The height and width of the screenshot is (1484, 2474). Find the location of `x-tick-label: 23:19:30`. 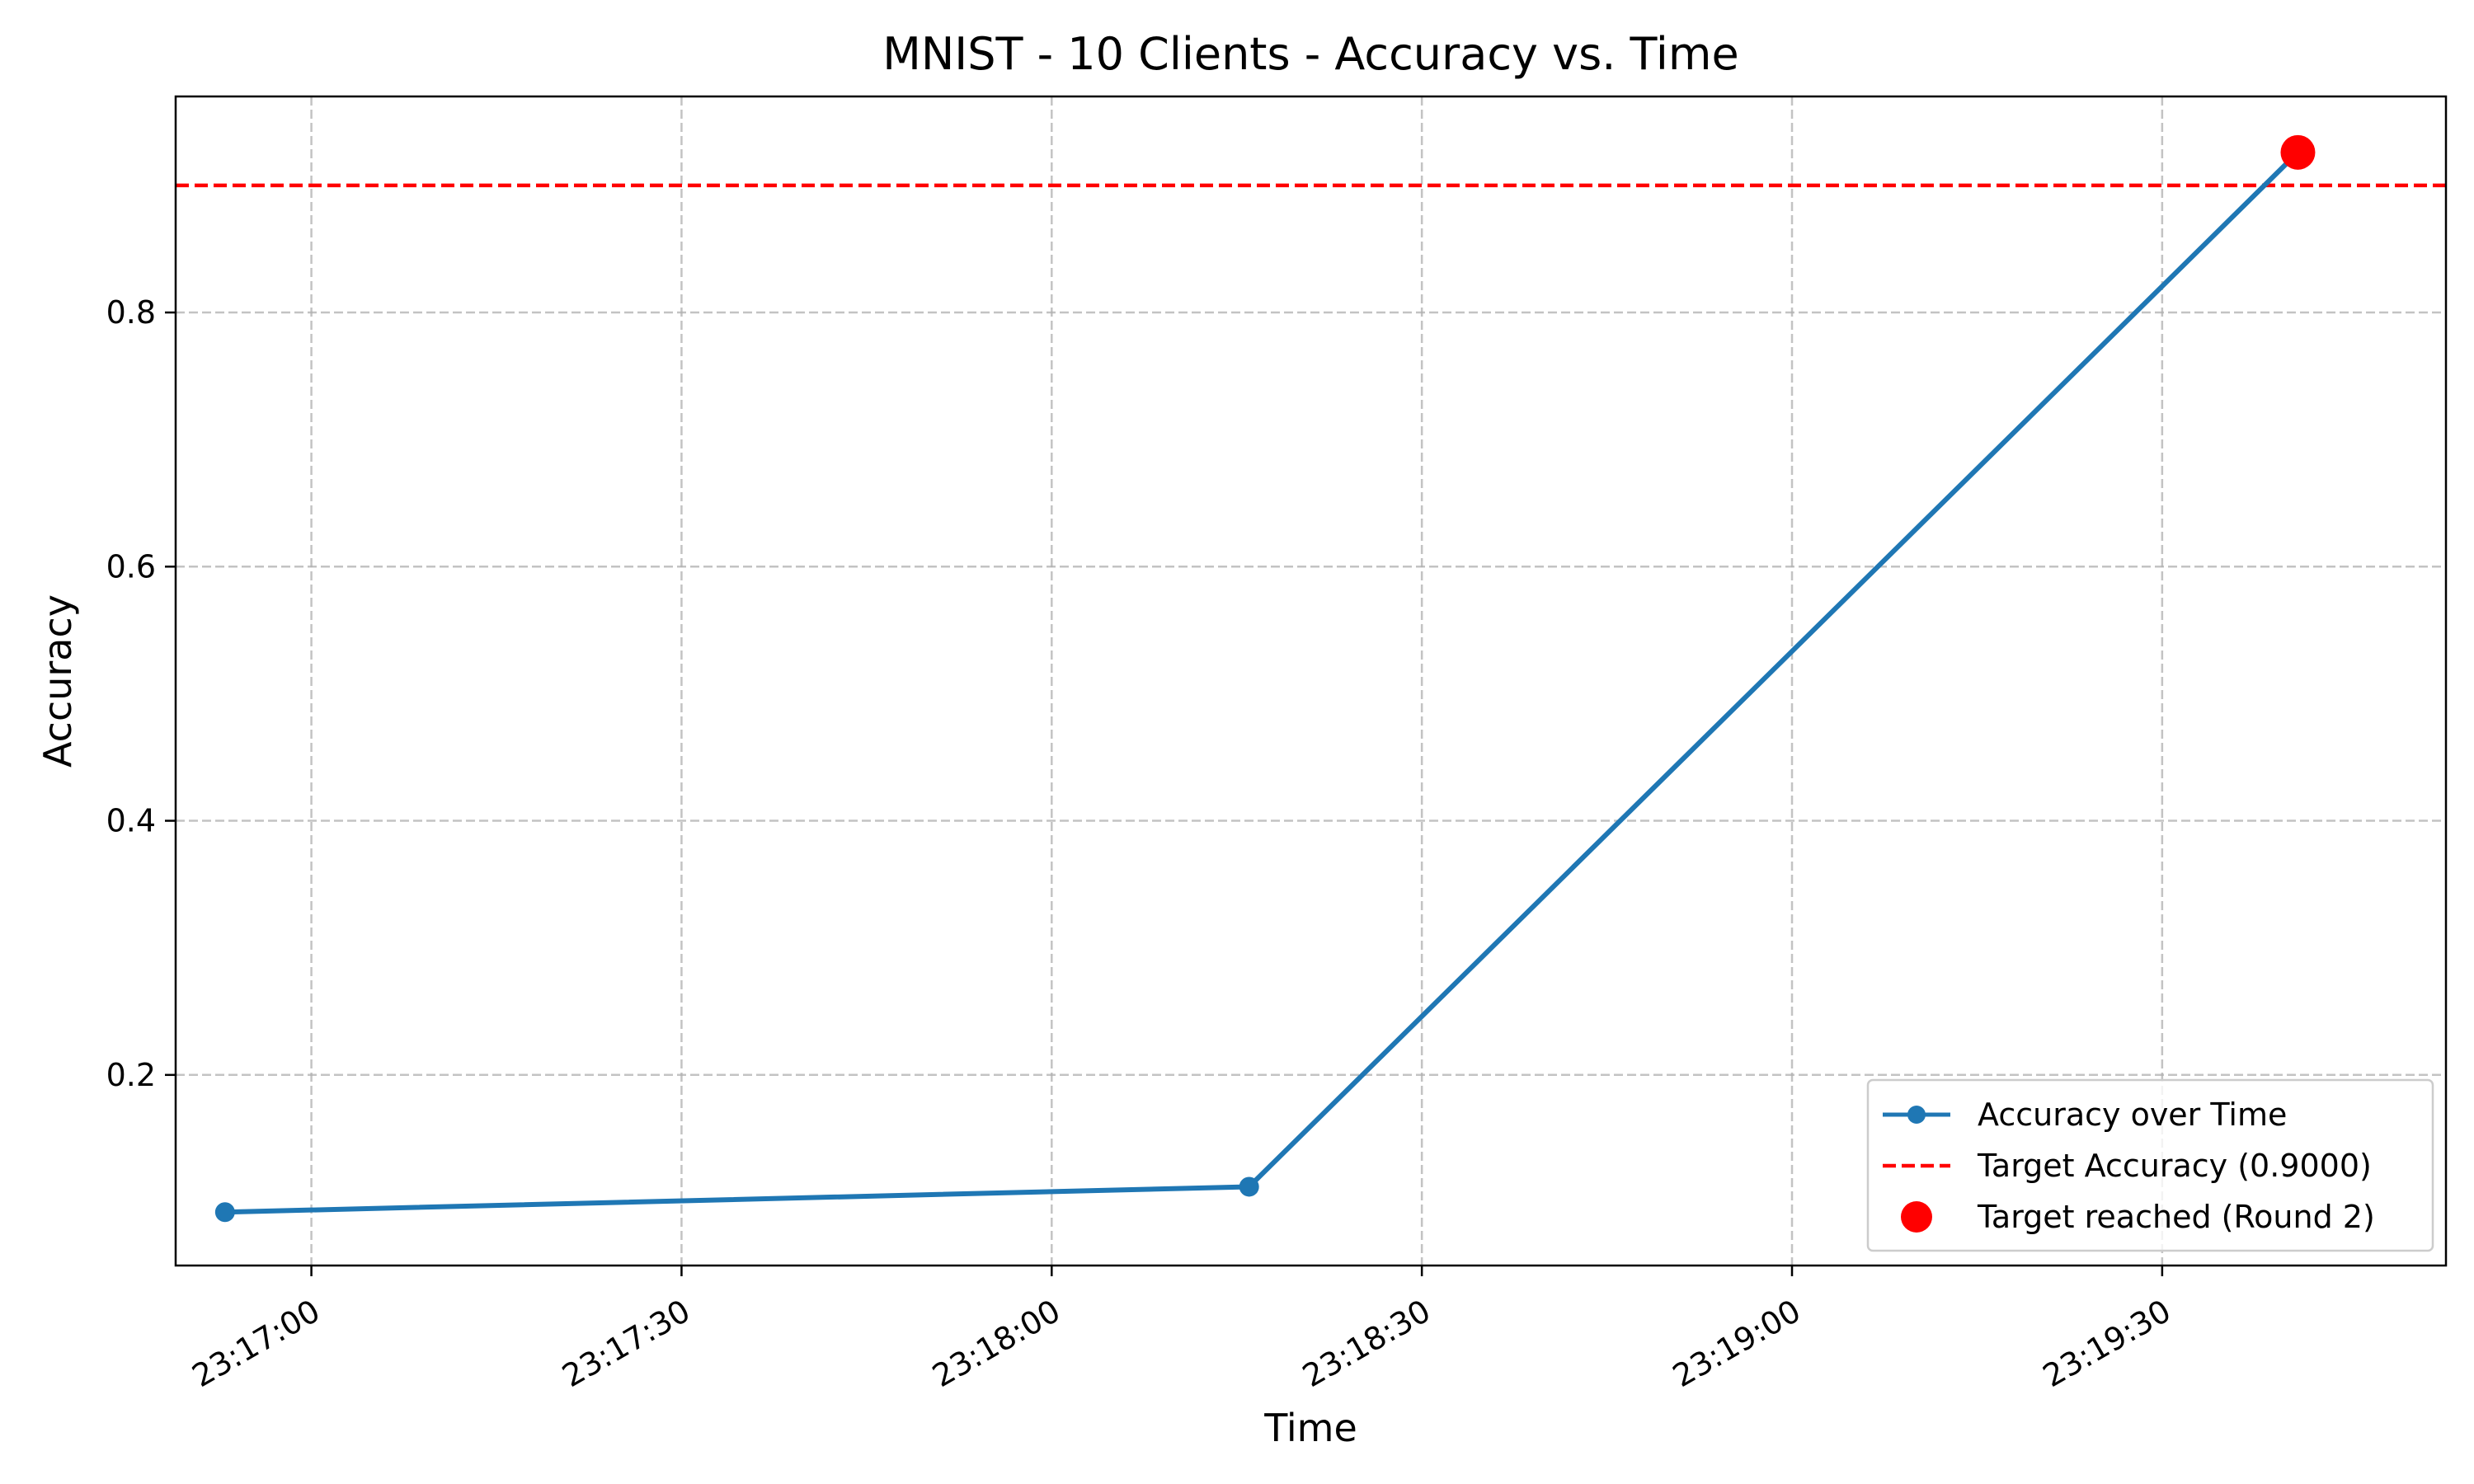

x-tick-label: 23:19:30 is located at coordinates (2107, 1343).